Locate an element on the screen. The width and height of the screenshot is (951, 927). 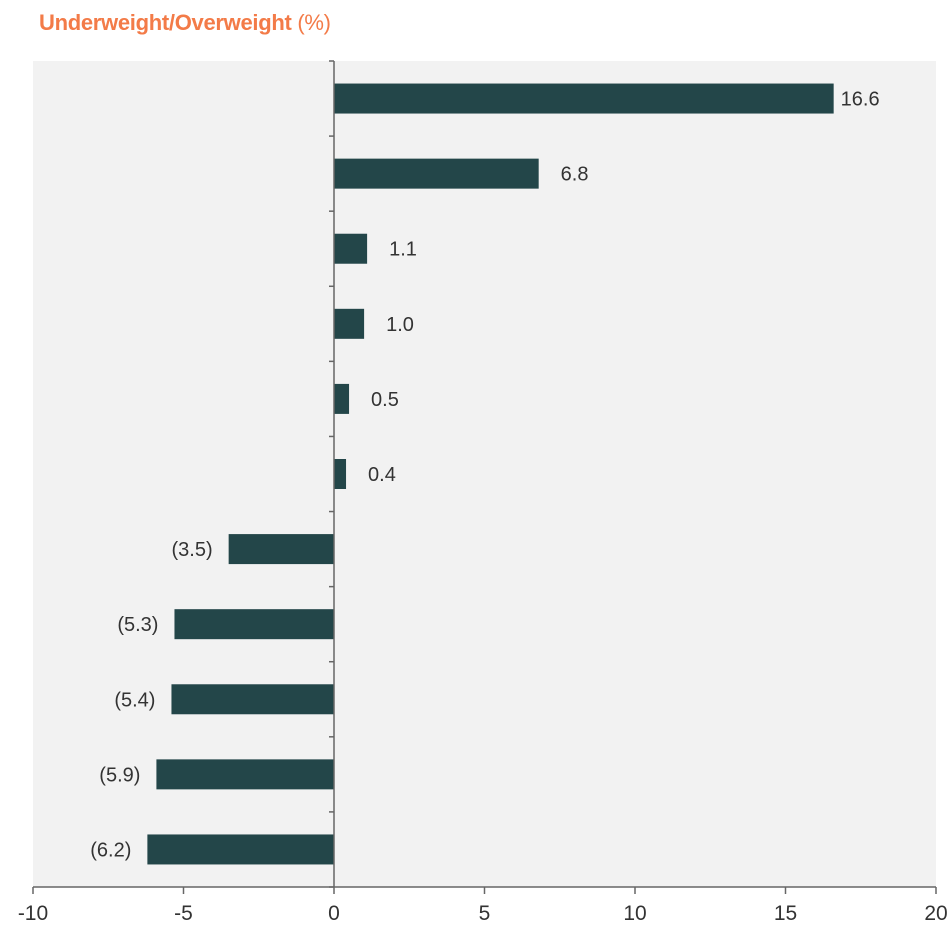
data-label-2: 1.1 is located at coordinates (403, 250).